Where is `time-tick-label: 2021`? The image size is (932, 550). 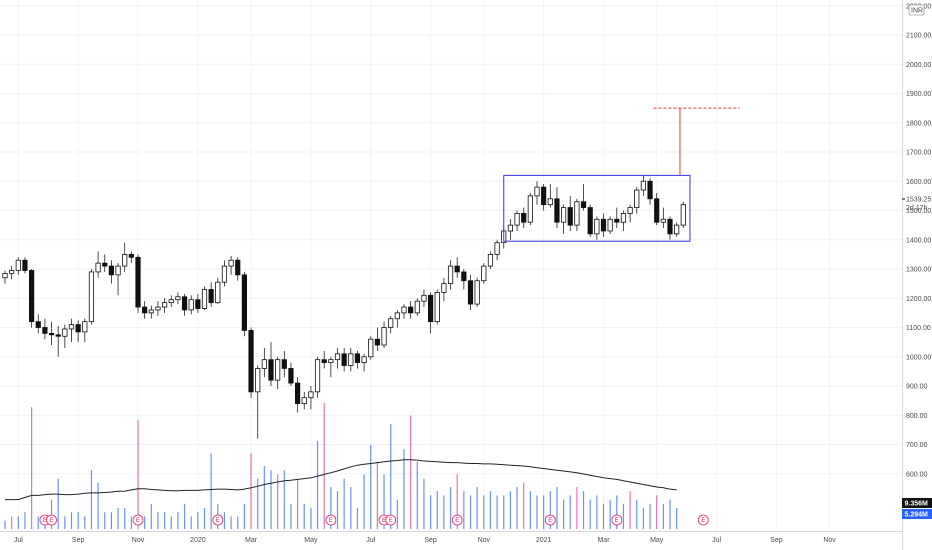
time-tick-label: 2021 is located at coordinates (544, 540).